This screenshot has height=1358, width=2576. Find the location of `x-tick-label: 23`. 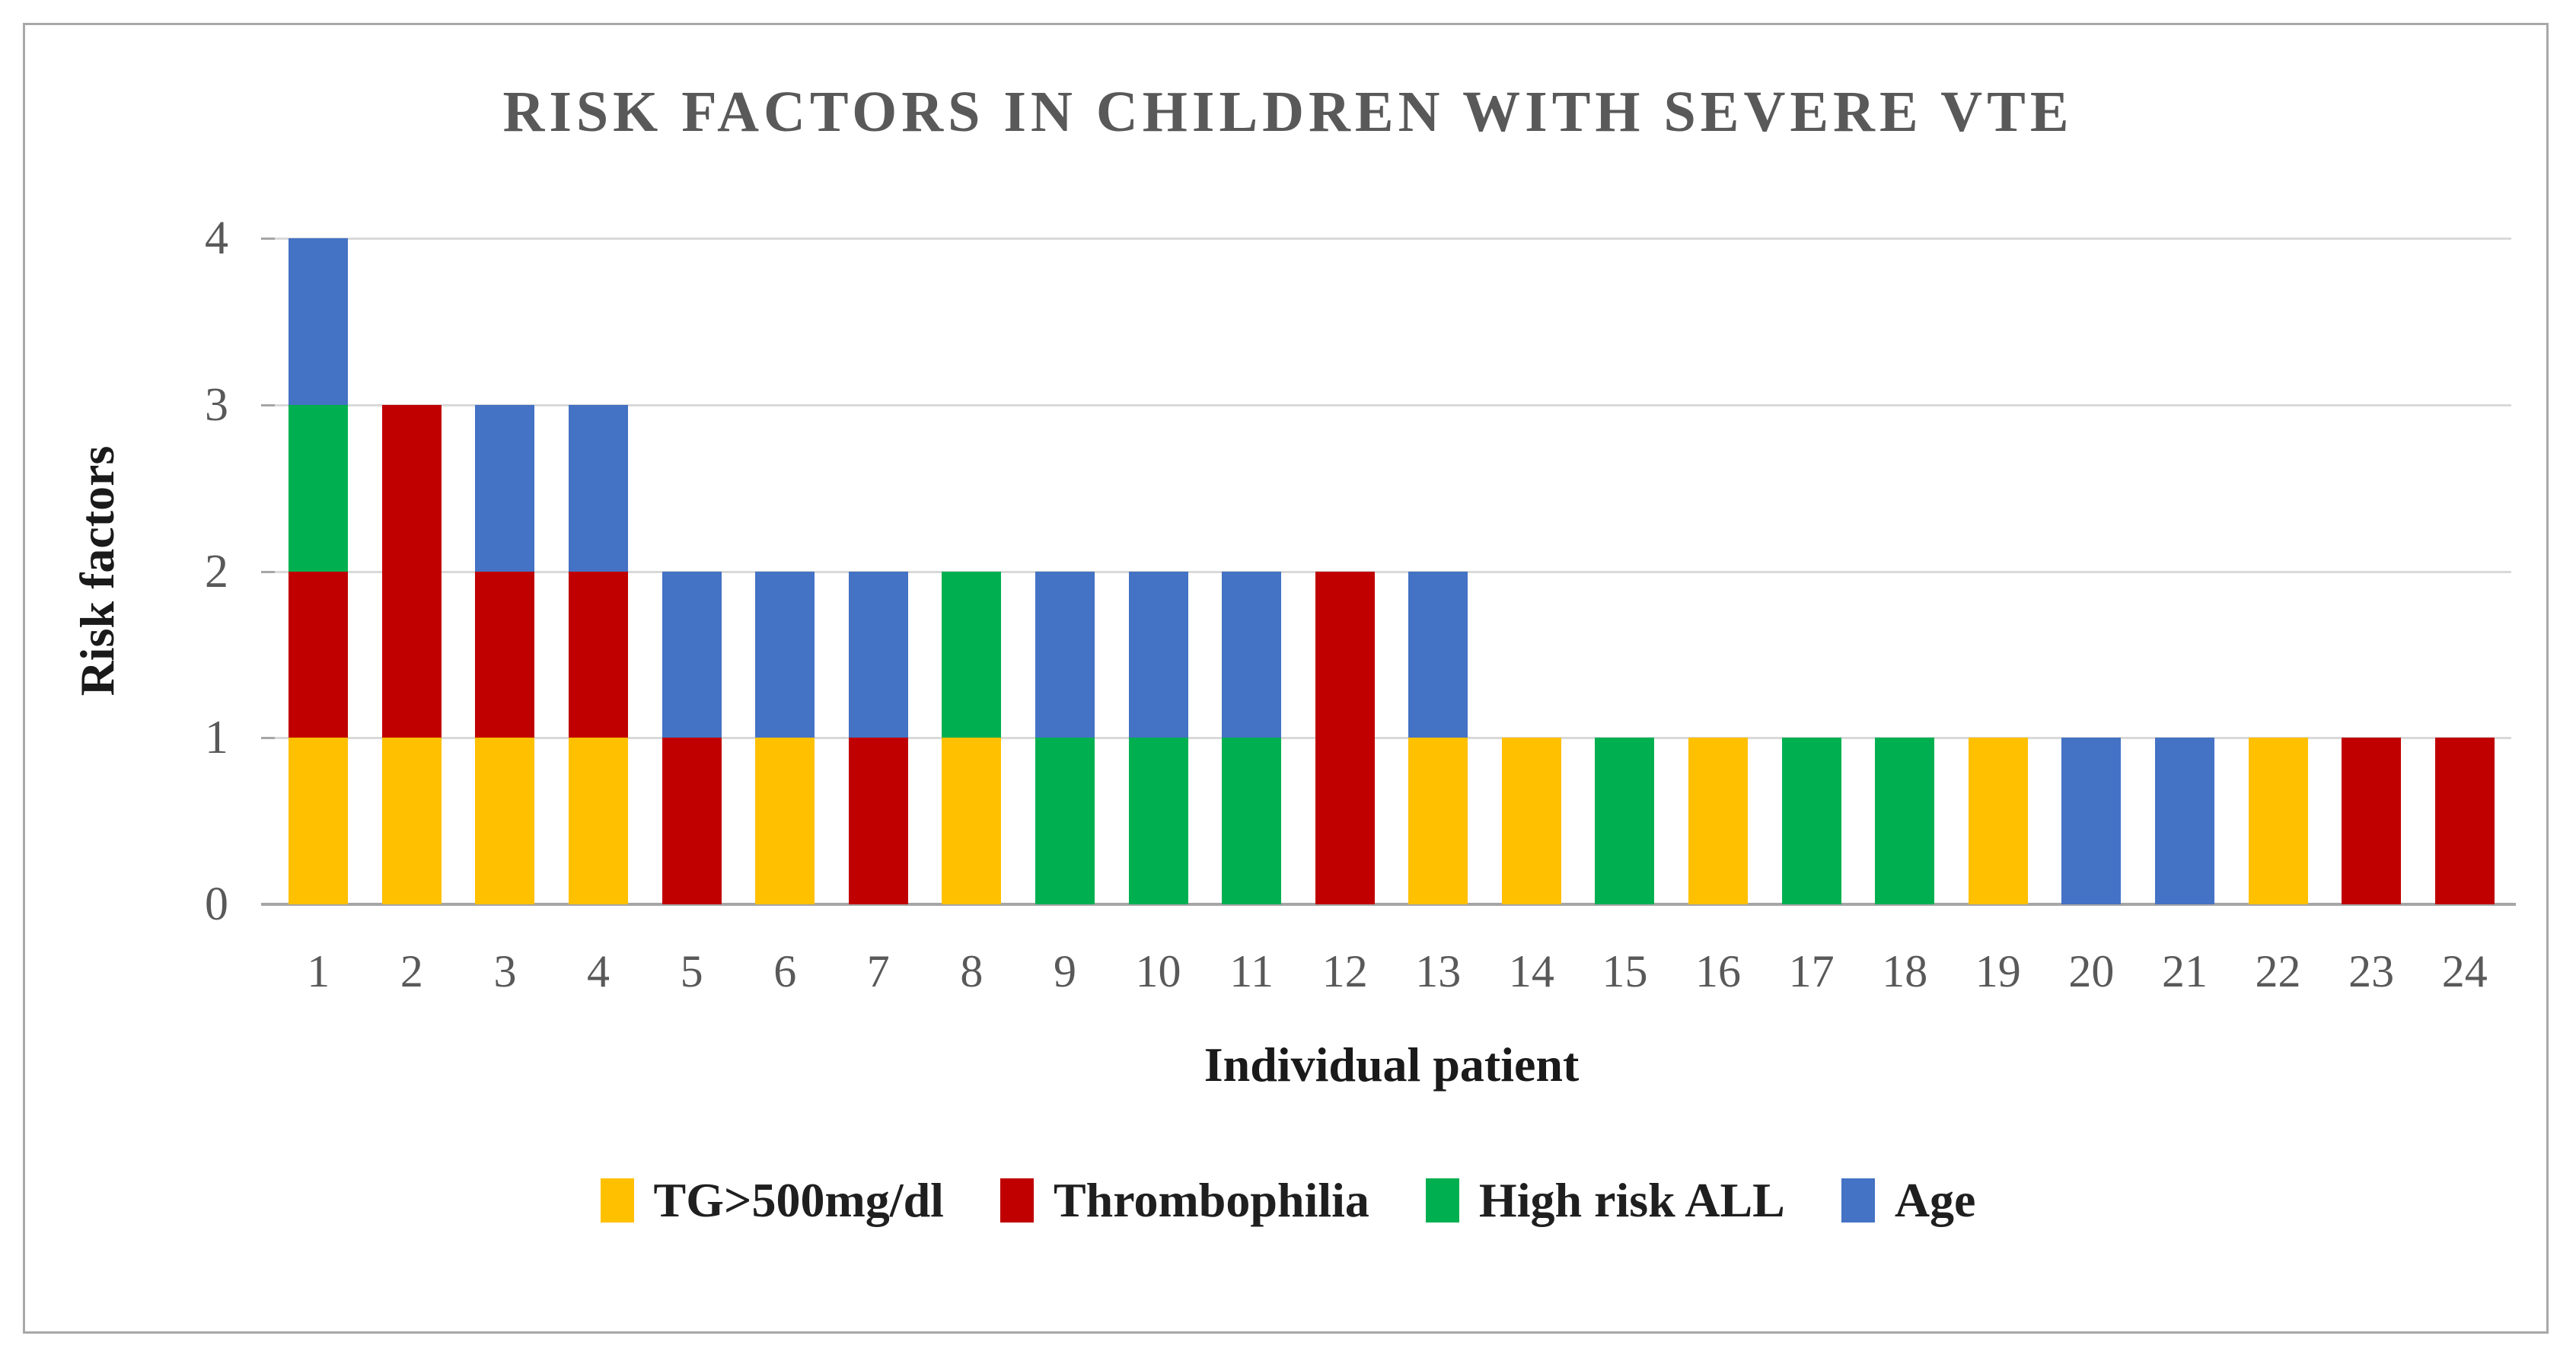

x-tick-label: 23 is located at coordinates (2372, 971).